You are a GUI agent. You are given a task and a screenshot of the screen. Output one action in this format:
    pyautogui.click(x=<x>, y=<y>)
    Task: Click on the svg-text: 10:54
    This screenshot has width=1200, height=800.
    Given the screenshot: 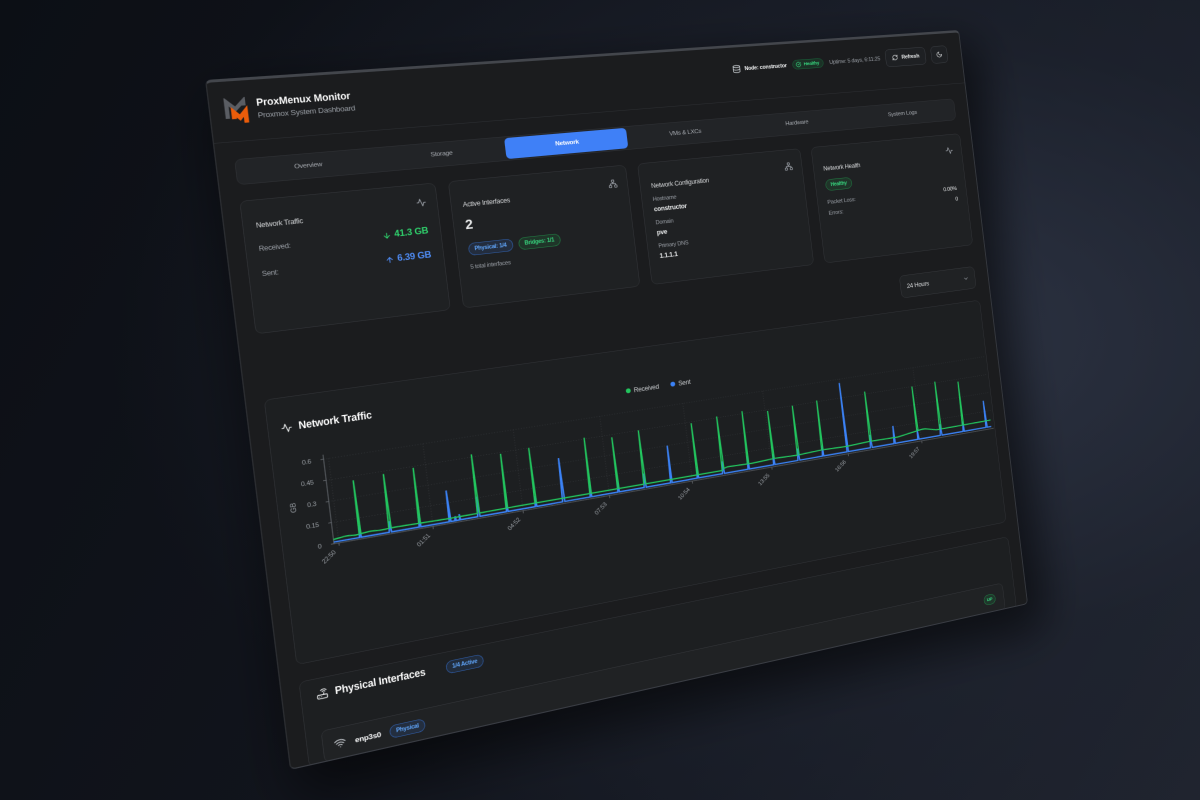 What is the action you would take?
    pyautogui.click(x=684, y=494)
    